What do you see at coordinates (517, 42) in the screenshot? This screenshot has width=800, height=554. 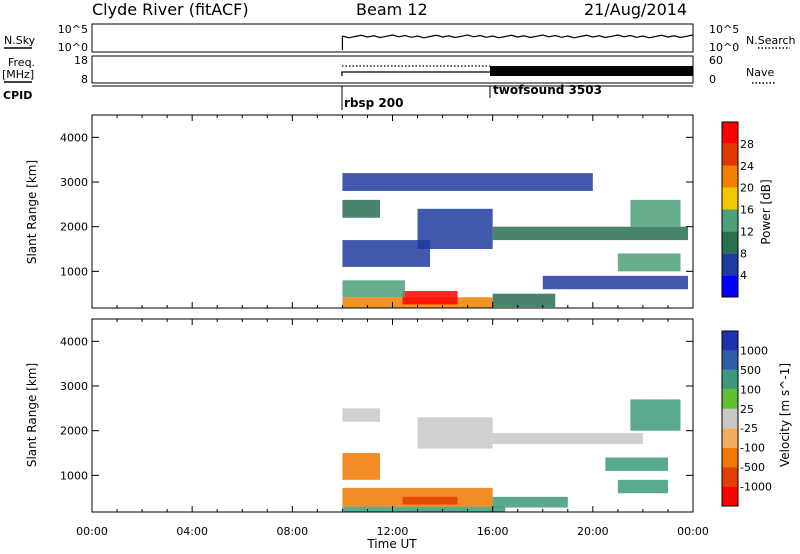 I see `nsky-trace` at bounding box center [517, 42].